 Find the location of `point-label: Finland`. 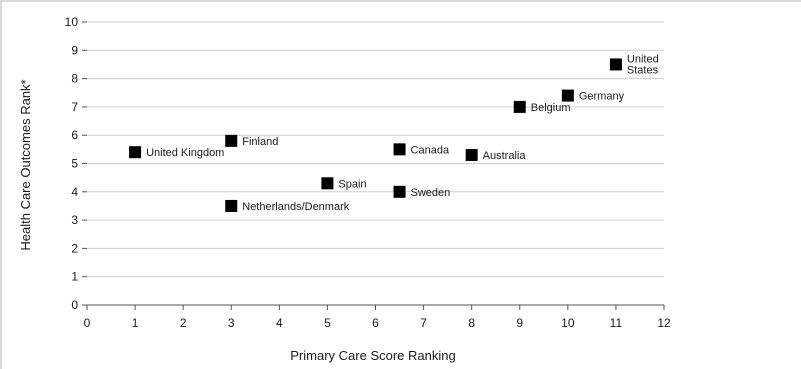

point-label: Finland is located at coordinates (260, 142).